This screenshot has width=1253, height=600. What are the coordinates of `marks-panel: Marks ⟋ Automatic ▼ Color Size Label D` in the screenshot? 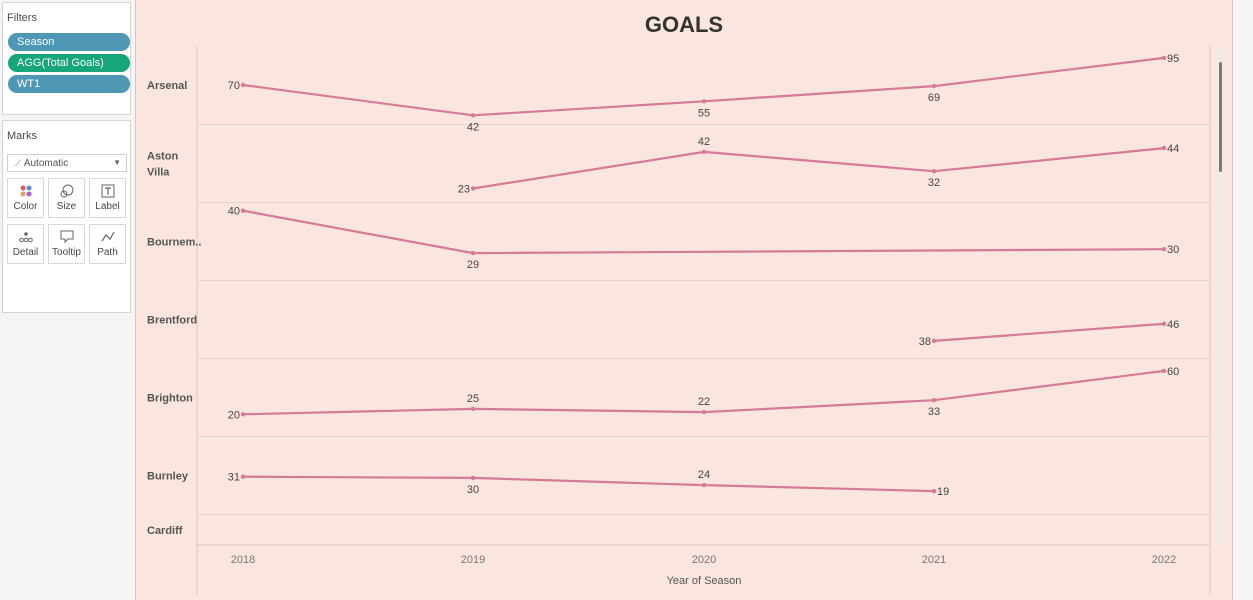 It's located at (66, 216).